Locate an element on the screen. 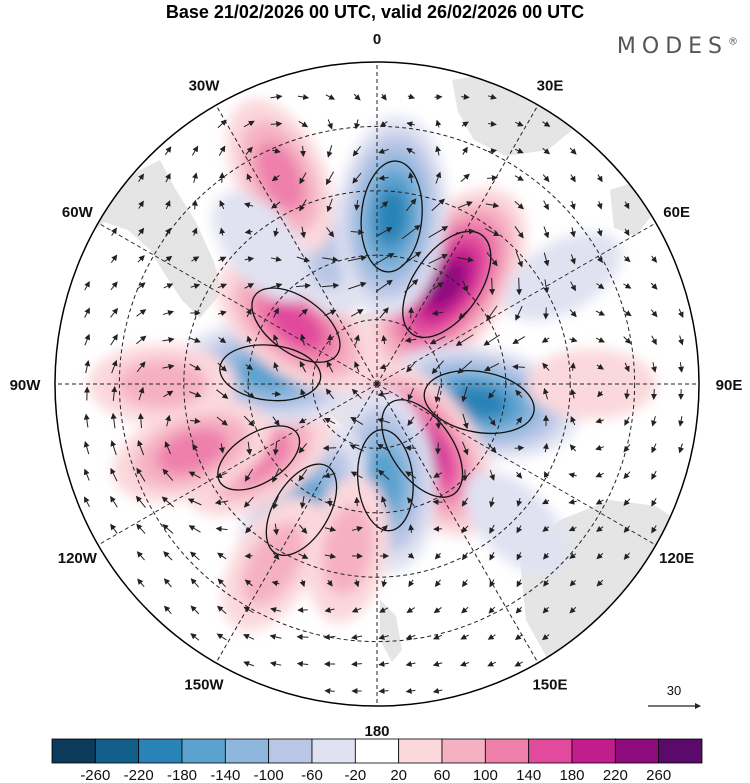 The height and width of the screenshot is (783, 750). reference-vector: 30 is located at coordinates (674, 696).